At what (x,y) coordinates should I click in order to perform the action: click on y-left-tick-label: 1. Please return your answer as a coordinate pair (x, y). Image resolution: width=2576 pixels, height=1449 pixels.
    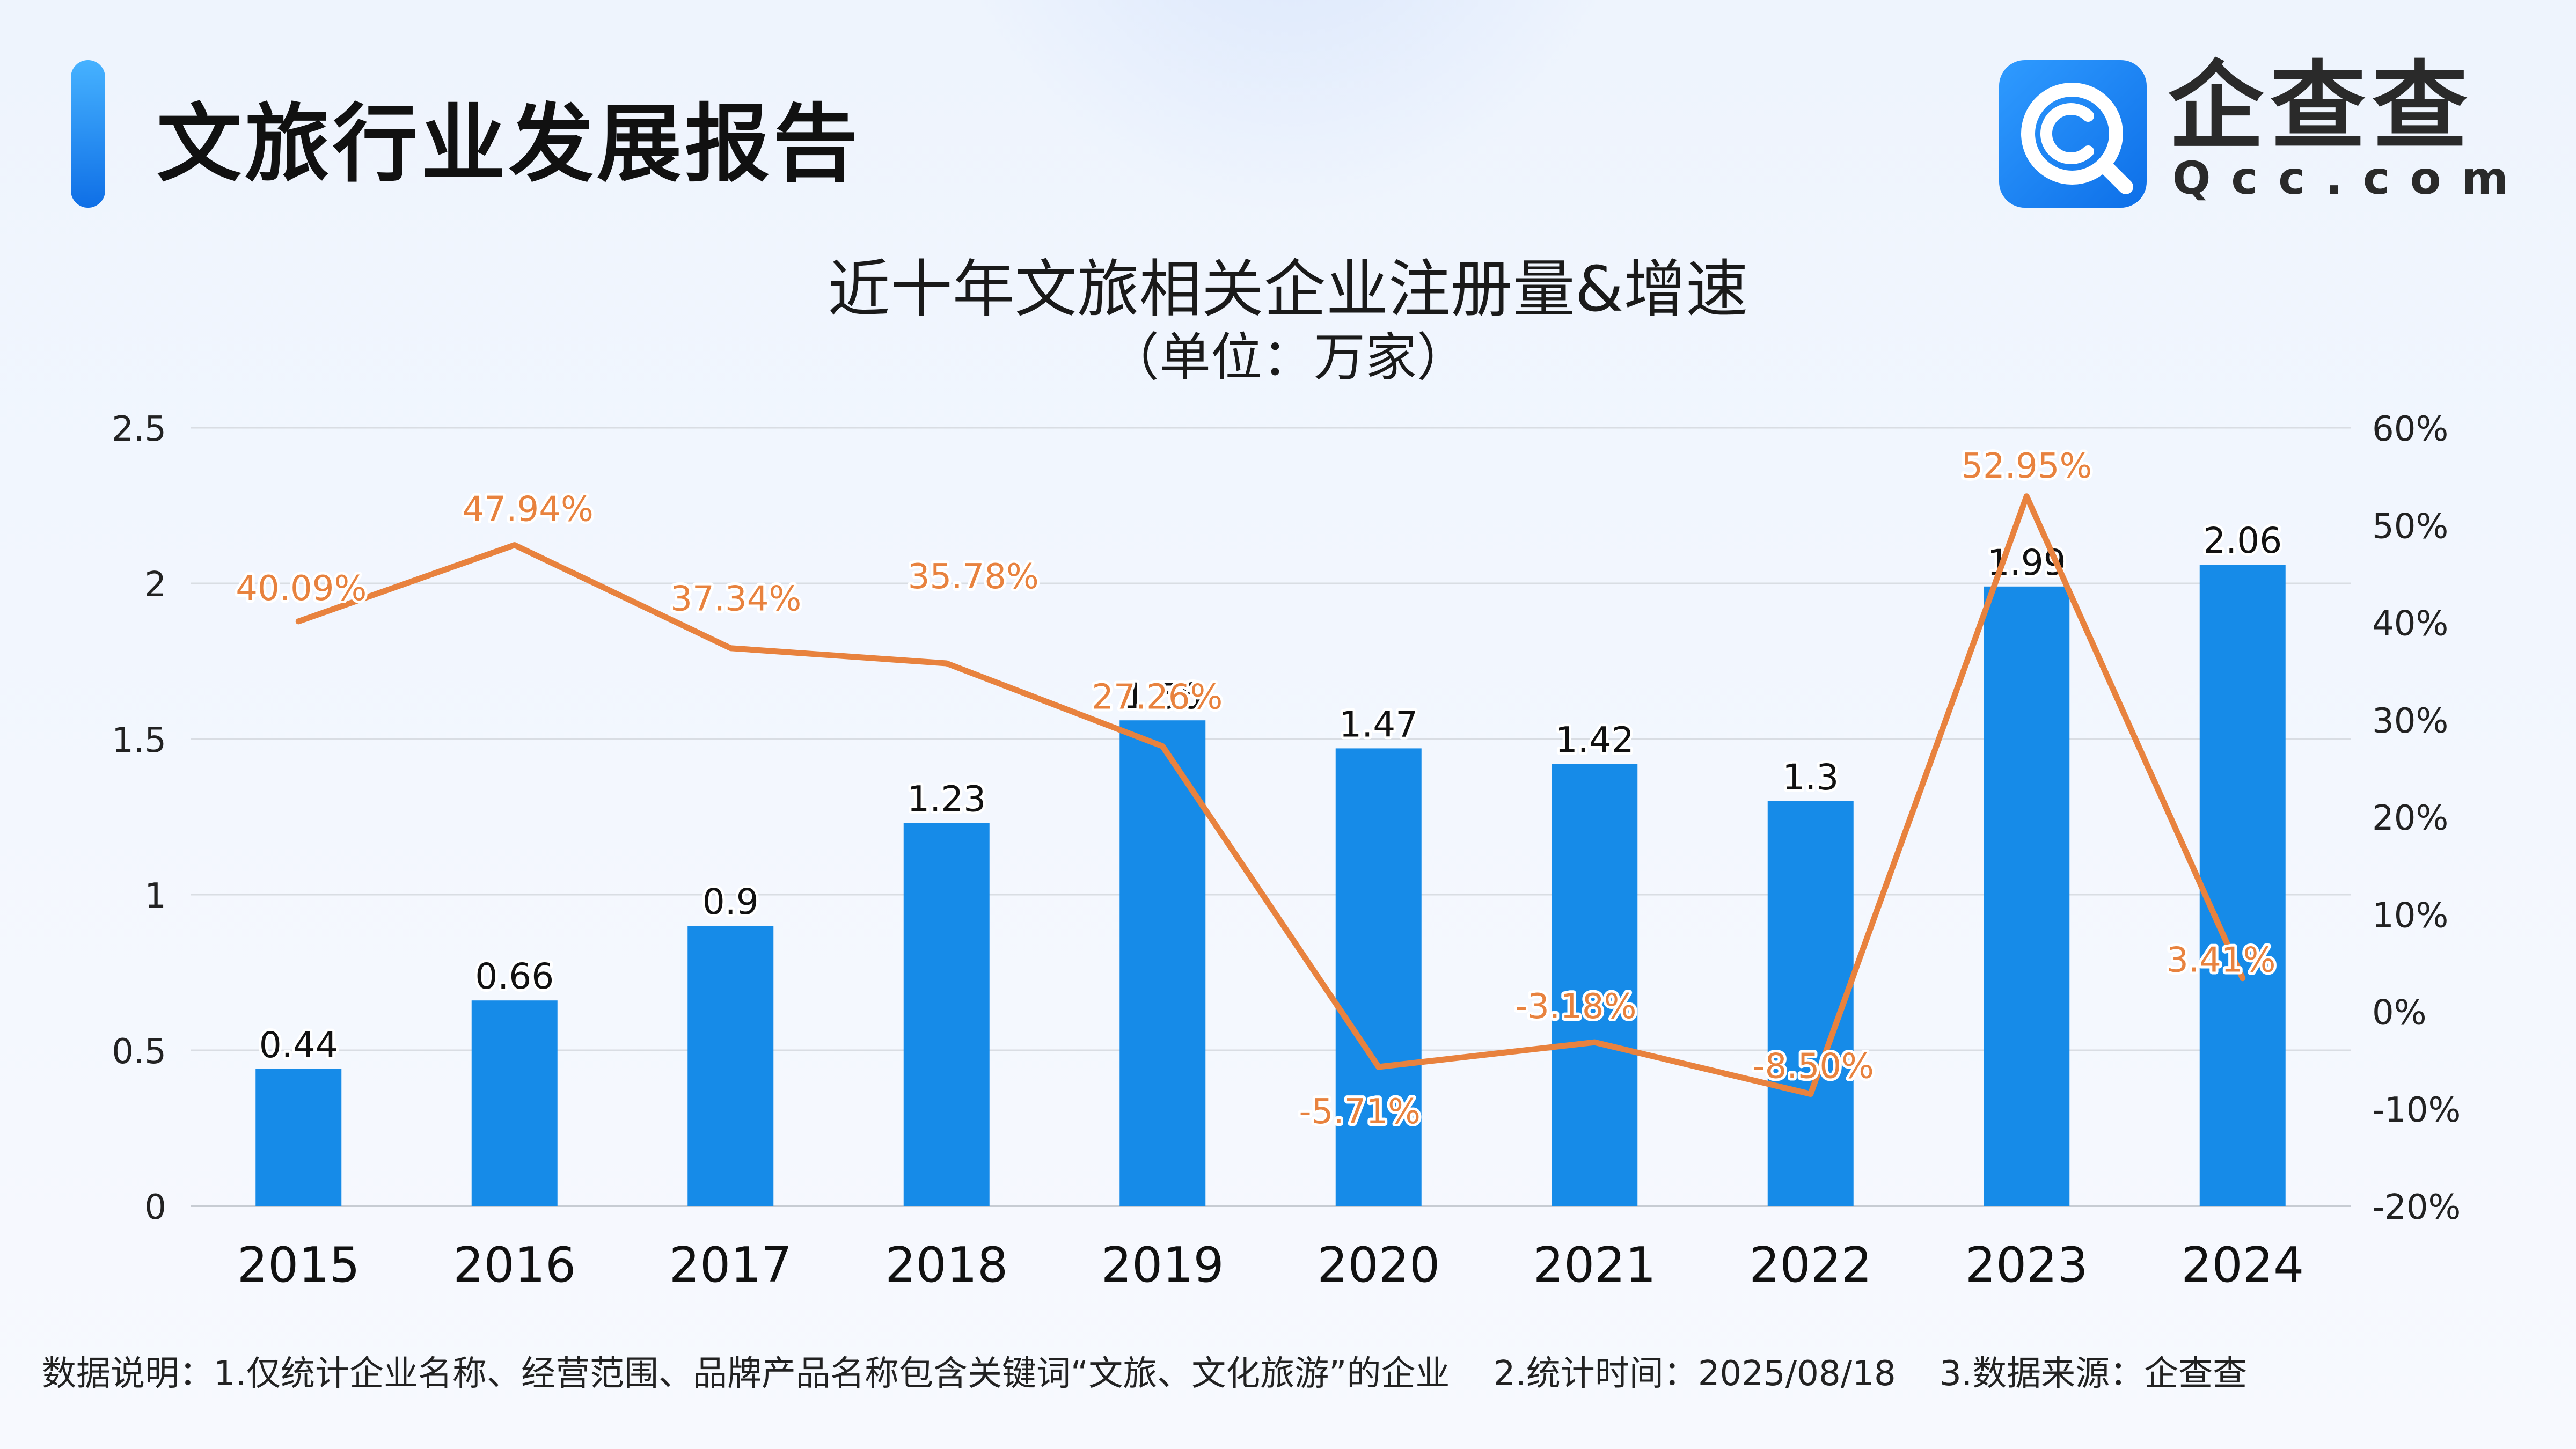
    Looking at the image, I should click on (155, 896).